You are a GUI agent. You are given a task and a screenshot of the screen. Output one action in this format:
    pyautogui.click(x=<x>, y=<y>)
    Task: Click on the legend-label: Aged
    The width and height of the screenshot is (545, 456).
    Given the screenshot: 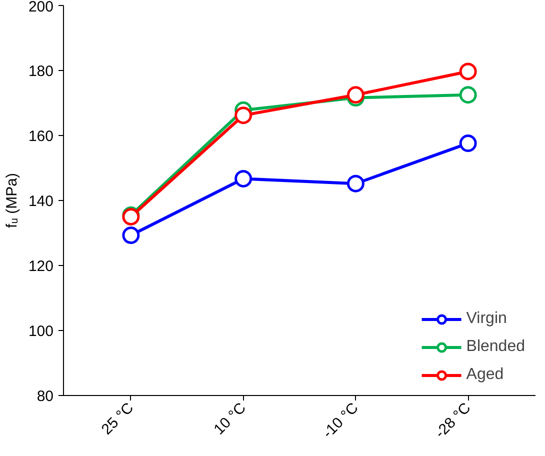 What is the action you would take?
    pyautogui.click(x=485, y=375)
    